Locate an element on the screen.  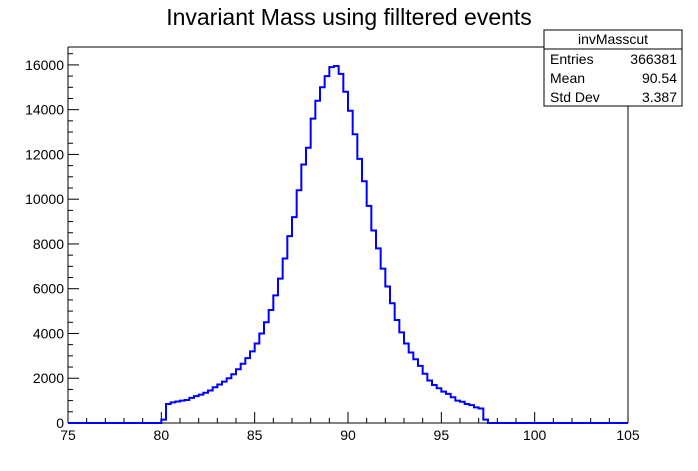
stats-mean-label: Mean is located at coordinates (567, 78).